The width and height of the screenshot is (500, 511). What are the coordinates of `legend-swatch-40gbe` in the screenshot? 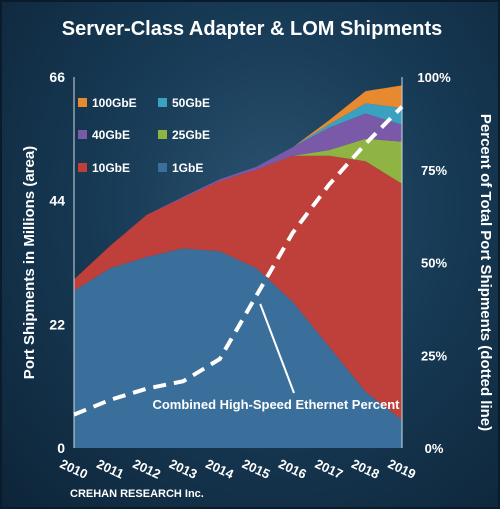 It's located at (82, 134).